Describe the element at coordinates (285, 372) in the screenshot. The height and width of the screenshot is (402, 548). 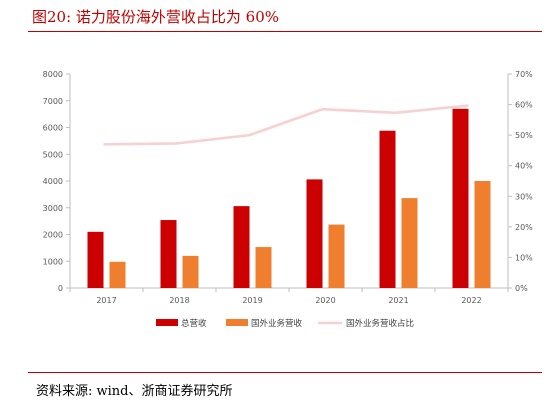
I see `footer-divider` at that location.